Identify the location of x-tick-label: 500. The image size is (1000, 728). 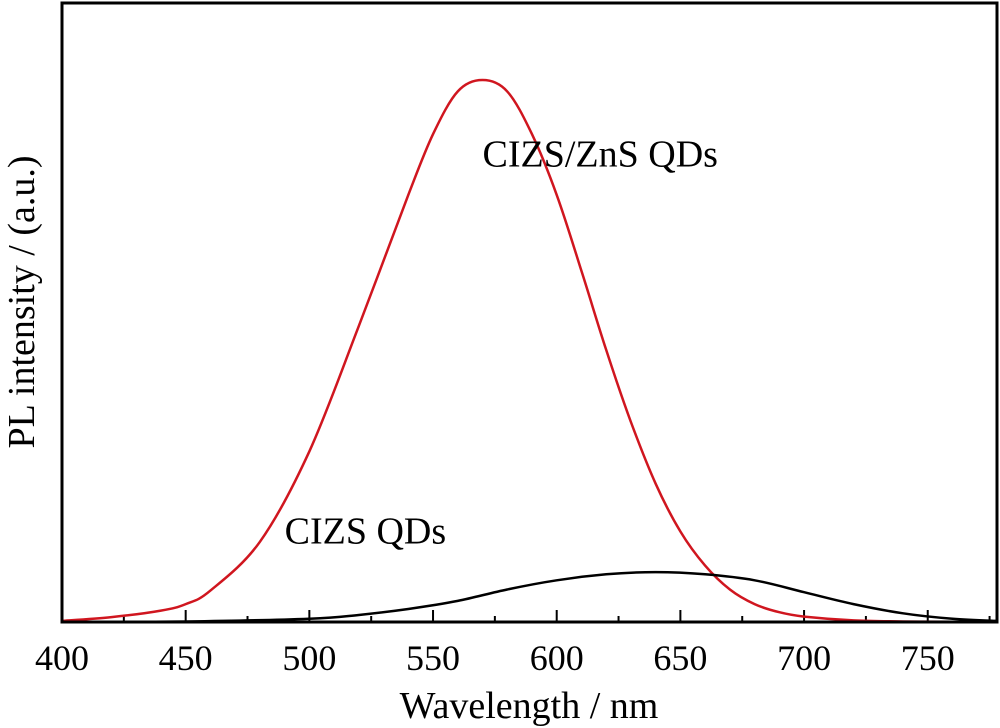
(309, 658).